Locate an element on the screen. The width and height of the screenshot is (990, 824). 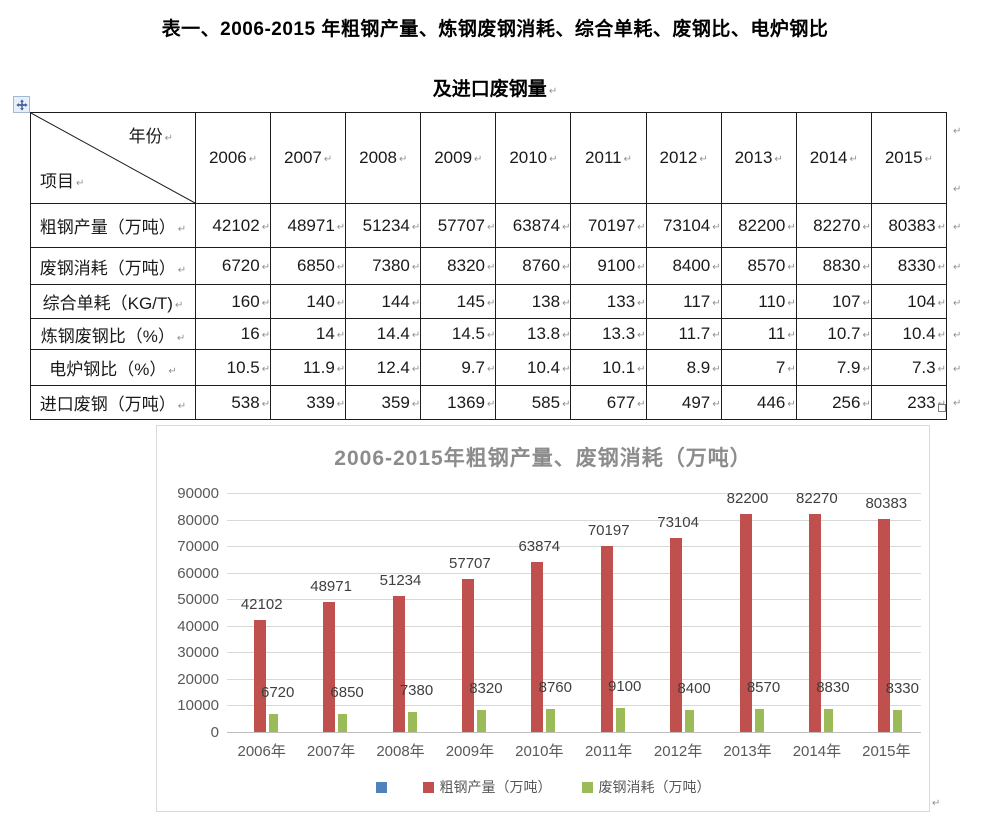
legend-item: 废钢消耗（万吨） is located at coordinates (646, 787).